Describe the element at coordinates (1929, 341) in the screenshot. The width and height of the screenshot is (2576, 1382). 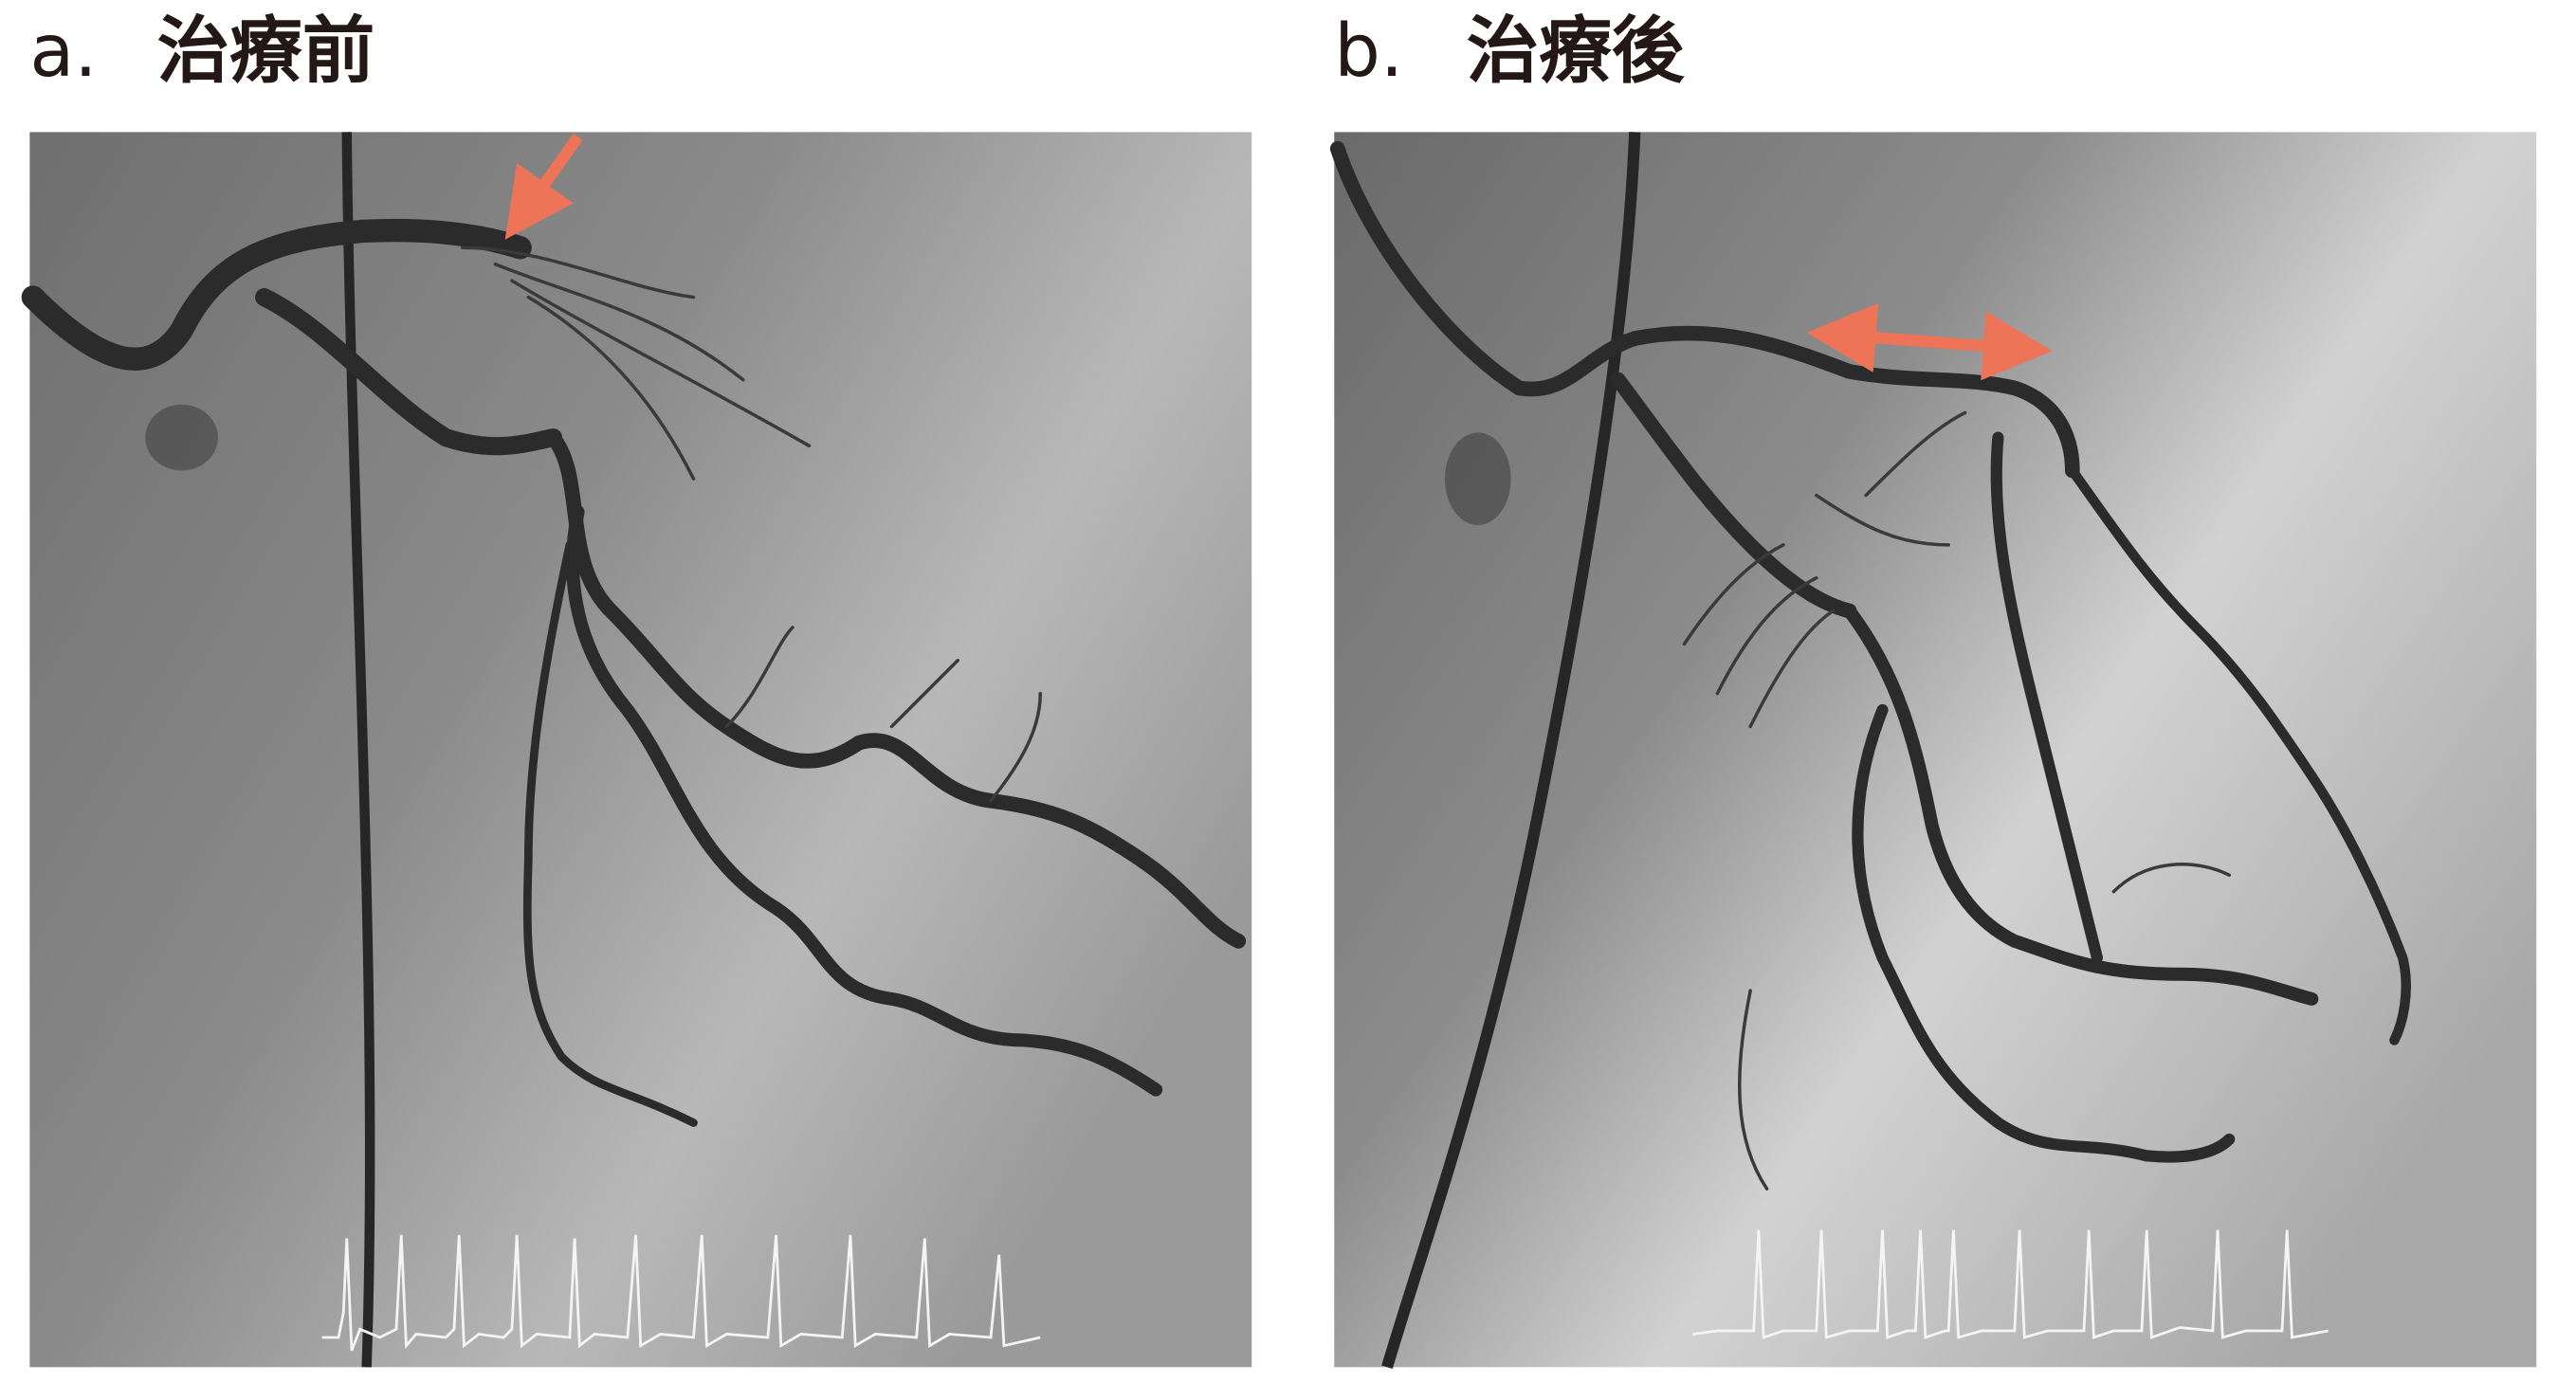
I see `double-arrow` at that location.